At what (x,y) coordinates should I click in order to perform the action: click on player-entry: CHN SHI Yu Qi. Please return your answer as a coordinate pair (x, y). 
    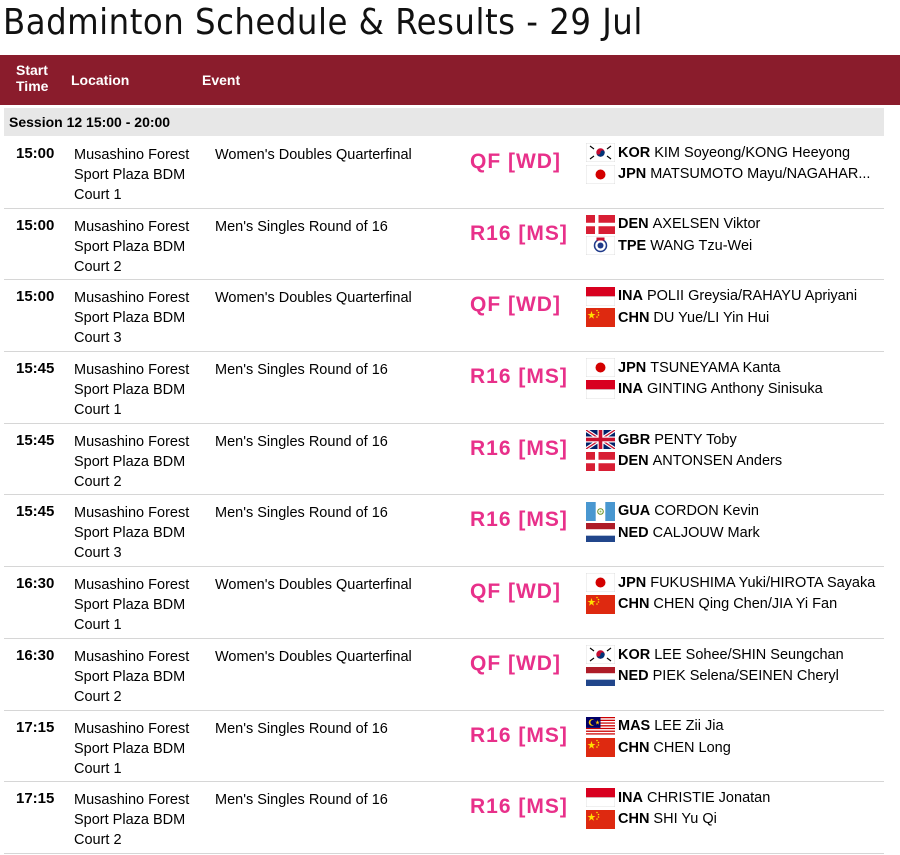
    Looking at the image, I should click on (678, 820).